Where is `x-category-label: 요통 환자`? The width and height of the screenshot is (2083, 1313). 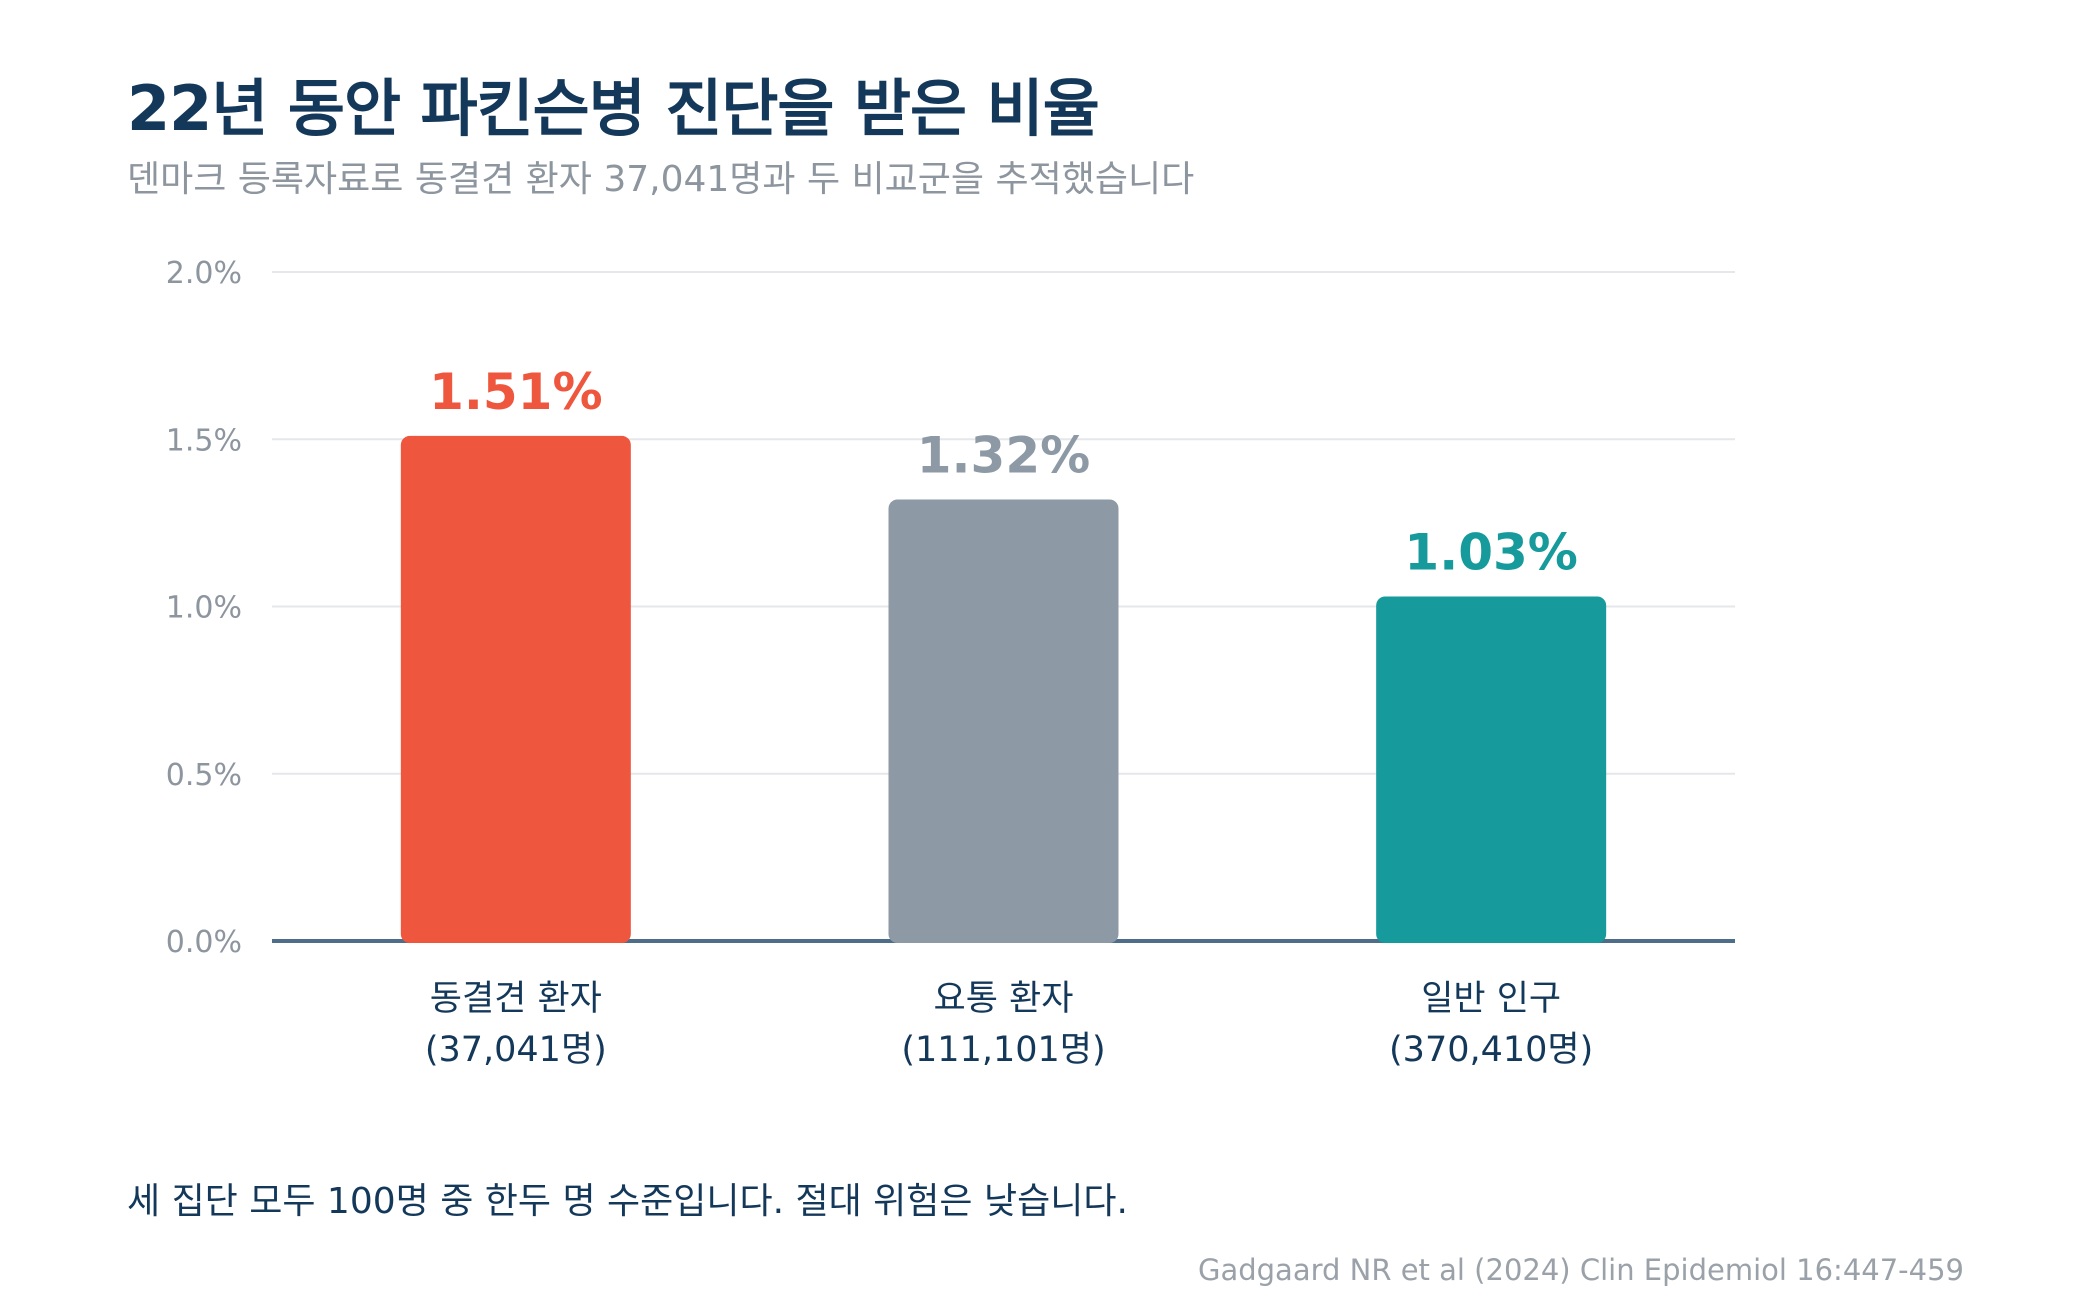 x-category-label: 요통 환자 is located at coordinates (1004, 999).